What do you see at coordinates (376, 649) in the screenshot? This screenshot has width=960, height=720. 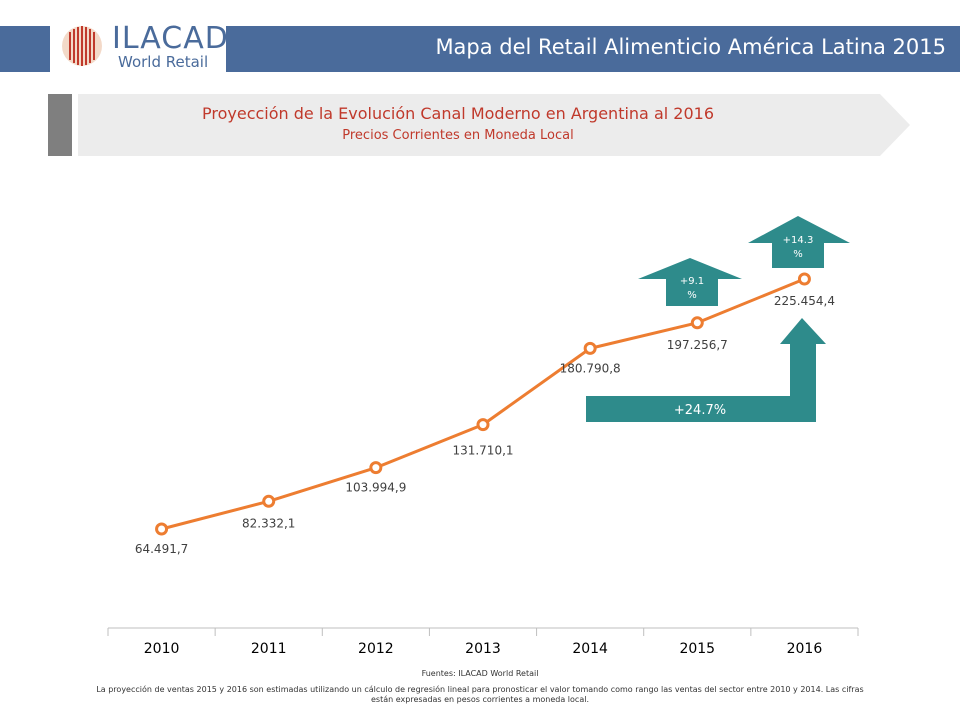 I see `x-tick-label: 2012` at bounding box center [376, 649].